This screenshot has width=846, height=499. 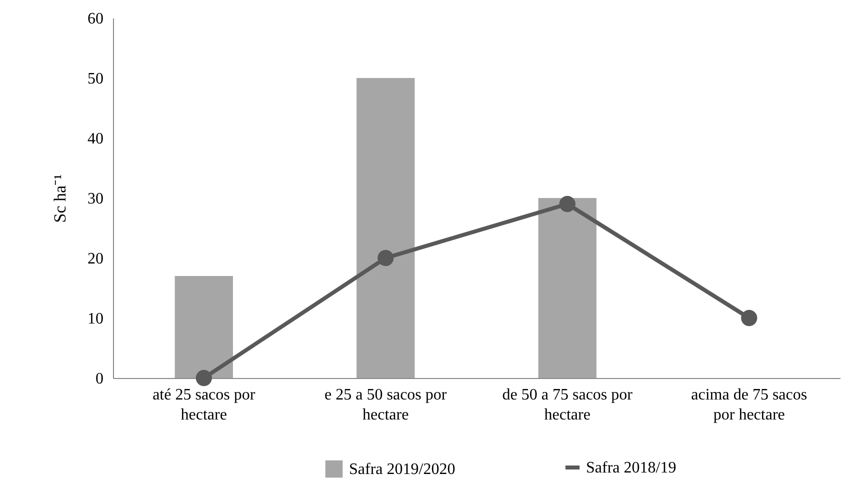 What do you see at coordinates (96, 319) in the screenshot?
I see `y-tick-label: 10` at bounding box center [96, 319].